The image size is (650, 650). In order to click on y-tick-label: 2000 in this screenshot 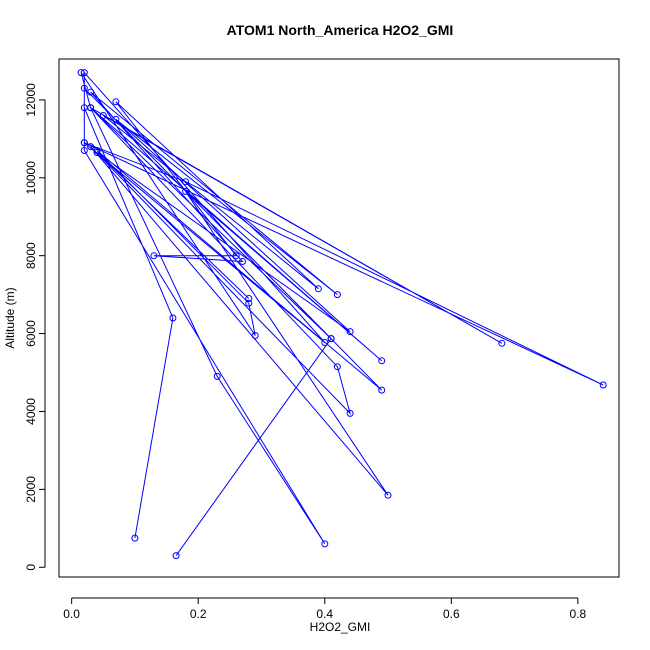, I will do `click(31, 489)`.